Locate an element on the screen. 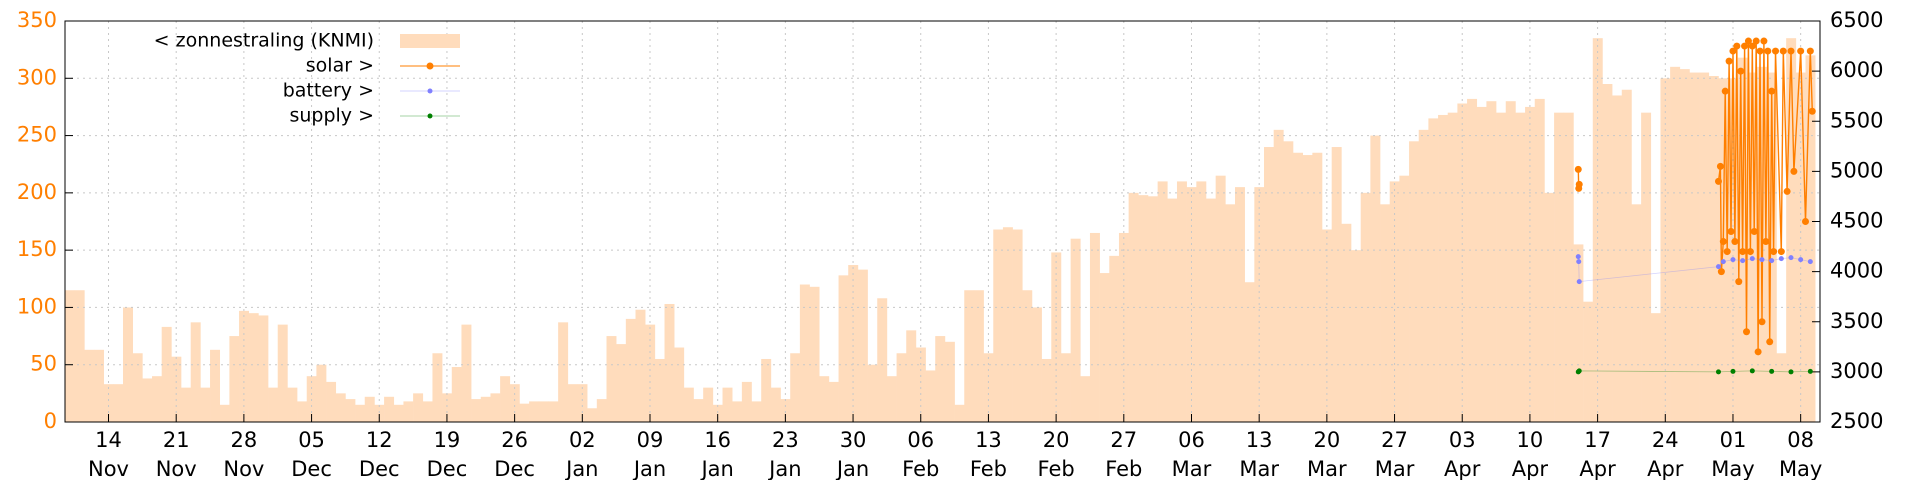 Image resolution: width=1920 pixels, height=480 pixels. x-tick-label: 30 Jan is located at coordinates (852, 454).